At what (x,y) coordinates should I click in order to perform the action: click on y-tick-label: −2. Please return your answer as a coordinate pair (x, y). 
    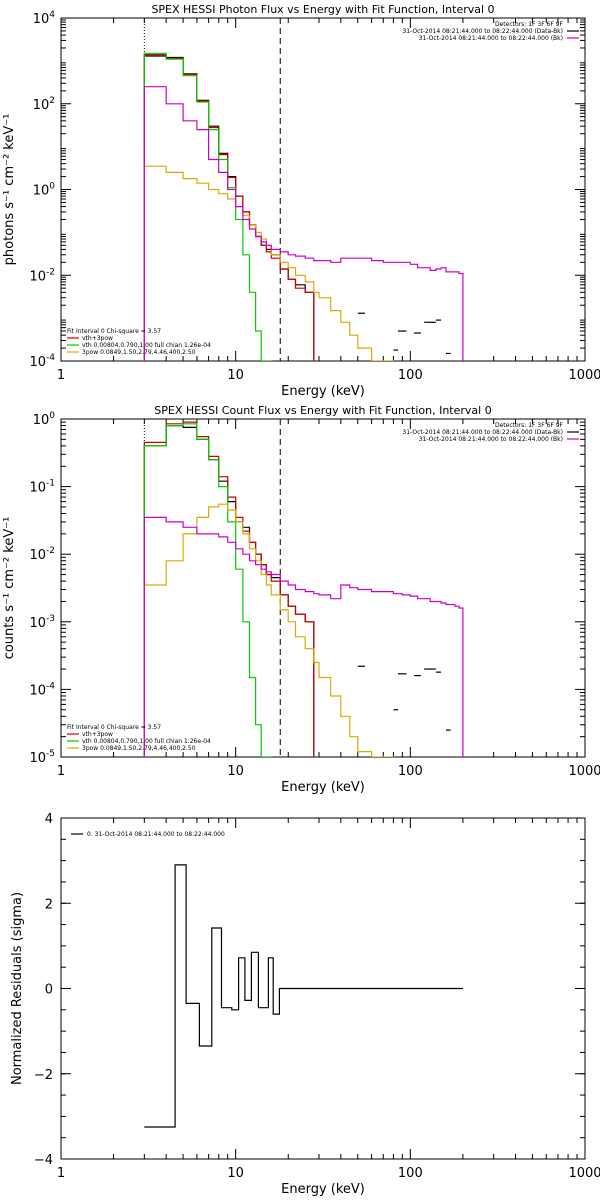
    Looking at the image, I should click on (43, 1075).